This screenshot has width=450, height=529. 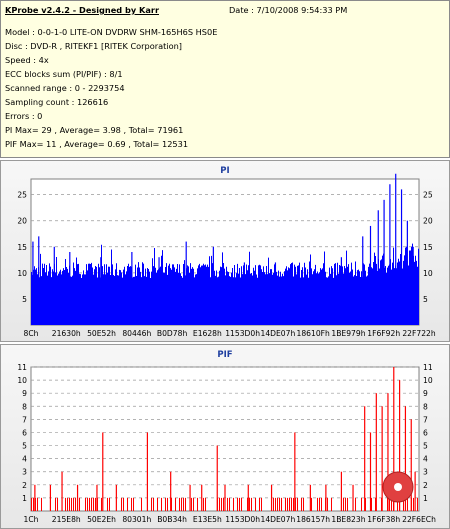 I want to click on x-tick-label: 215E8h, so click(x=66, y=519).